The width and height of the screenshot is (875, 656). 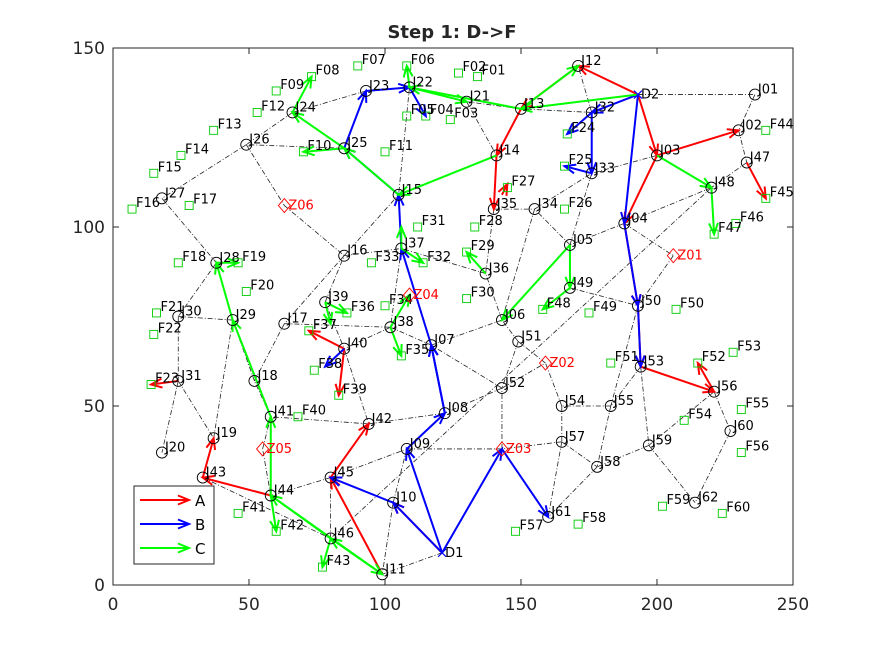 What do you see at coordinates (200, 501) in the screenshot?
I see `legend-label: A` at bounding box center [200, 501].